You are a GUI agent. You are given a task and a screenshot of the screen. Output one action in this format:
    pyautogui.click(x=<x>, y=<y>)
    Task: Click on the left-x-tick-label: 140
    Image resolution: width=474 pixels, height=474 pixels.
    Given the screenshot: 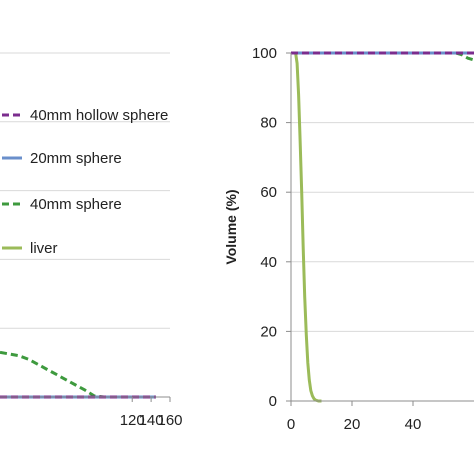 What is the action you would take?
    pyautogui.click(x=151, y=420)
    